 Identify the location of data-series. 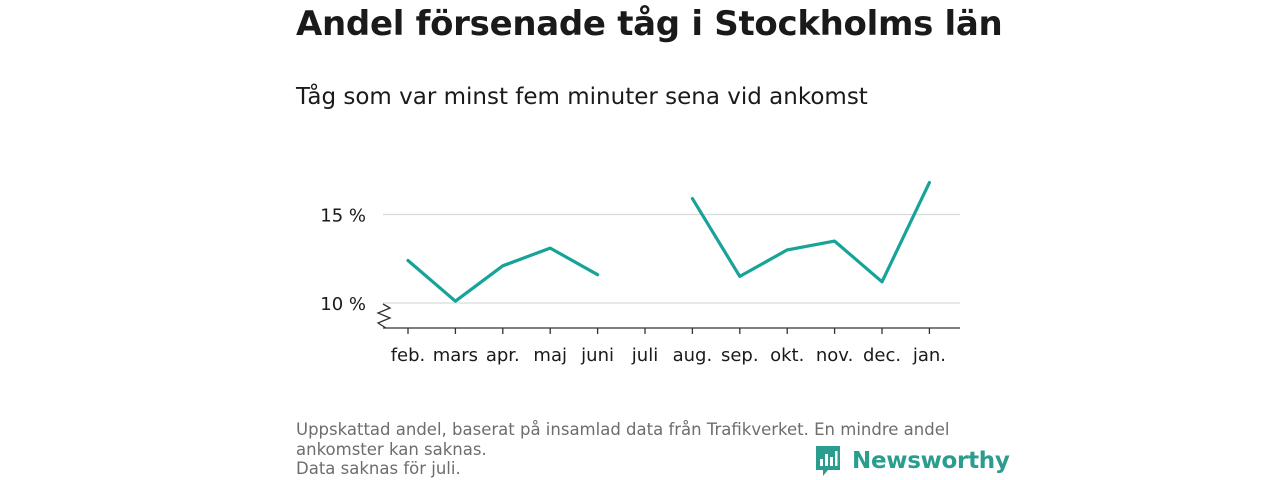
(669, 242).